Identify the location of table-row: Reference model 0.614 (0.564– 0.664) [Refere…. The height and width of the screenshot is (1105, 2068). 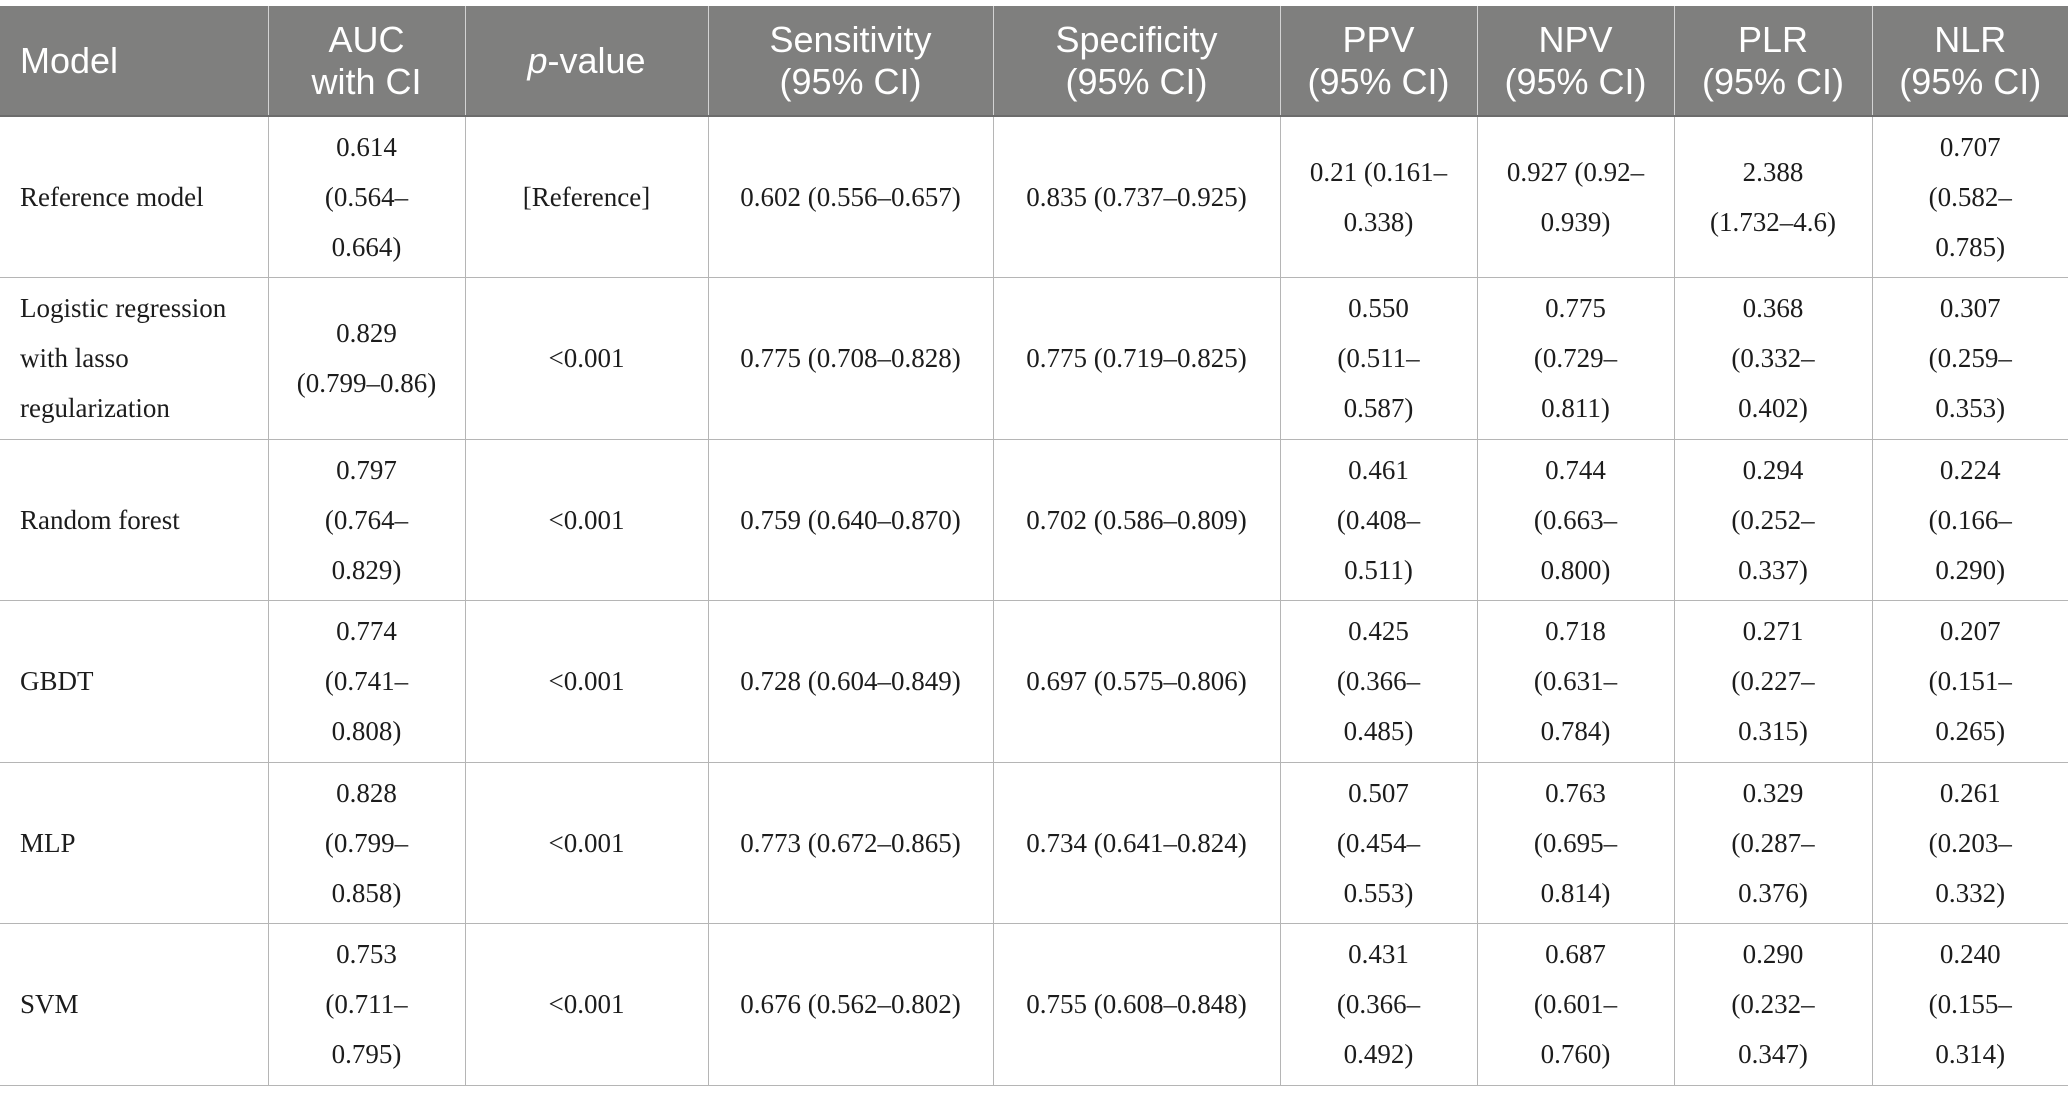
(1034, 197).